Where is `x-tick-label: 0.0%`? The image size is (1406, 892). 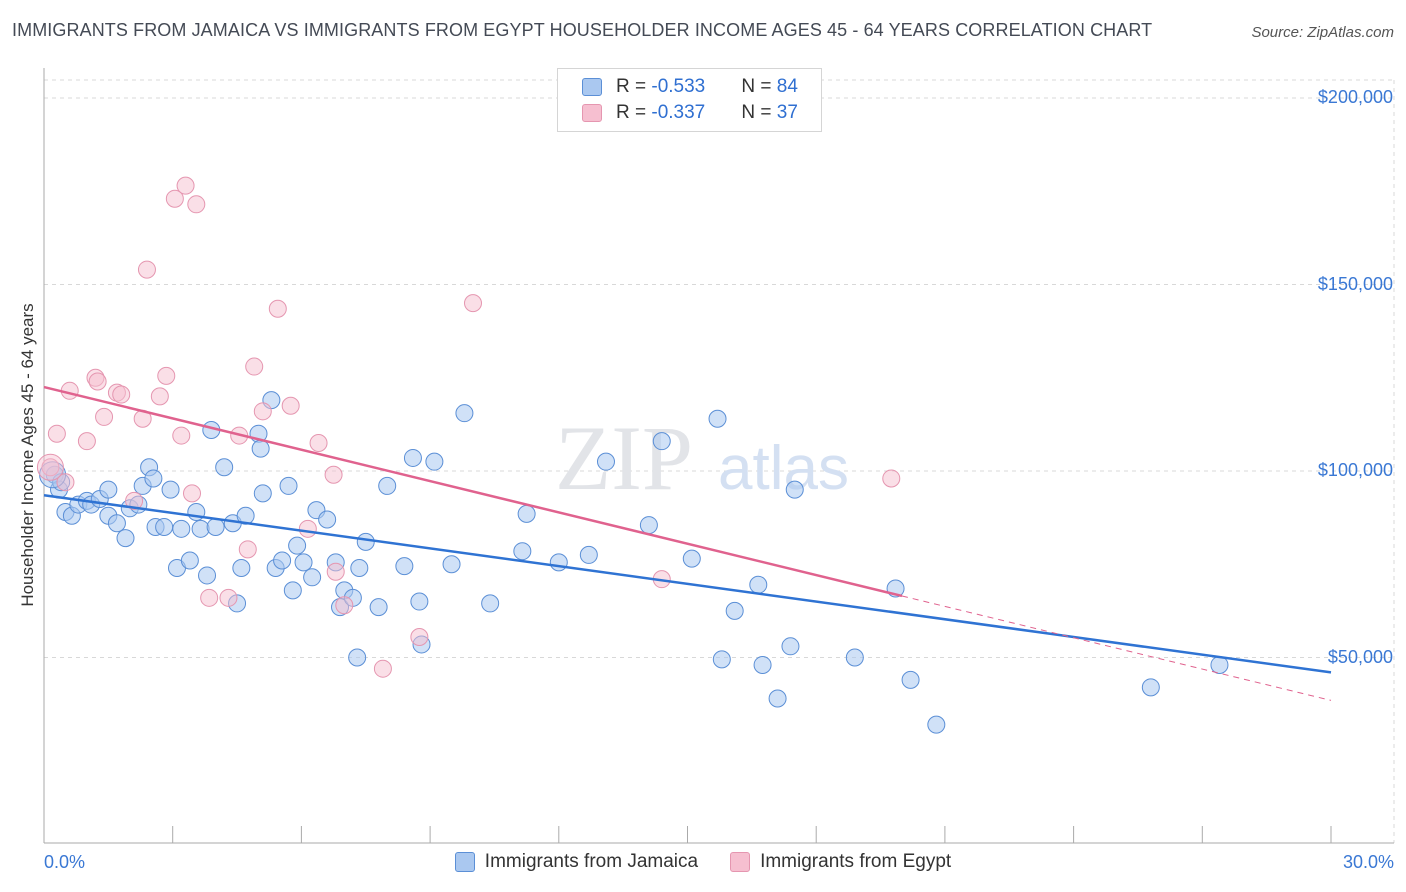
x-tick-label: 0.0% is located at coordinates (65, 862).